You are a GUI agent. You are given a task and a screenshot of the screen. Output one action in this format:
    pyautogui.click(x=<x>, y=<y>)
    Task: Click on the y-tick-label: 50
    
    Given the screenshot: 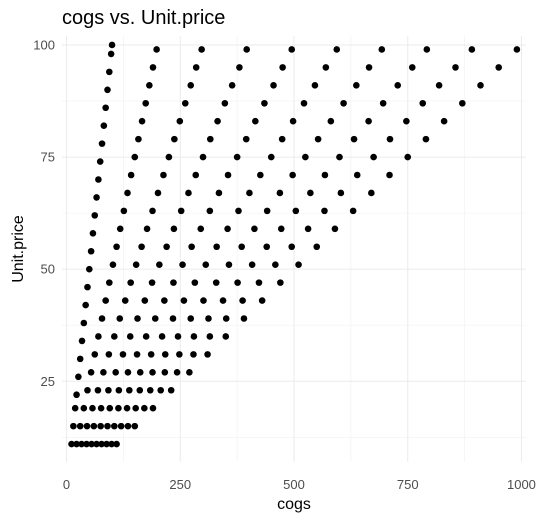 What is the action you would take?
    pyautogui.click(x=48, y=269)
    